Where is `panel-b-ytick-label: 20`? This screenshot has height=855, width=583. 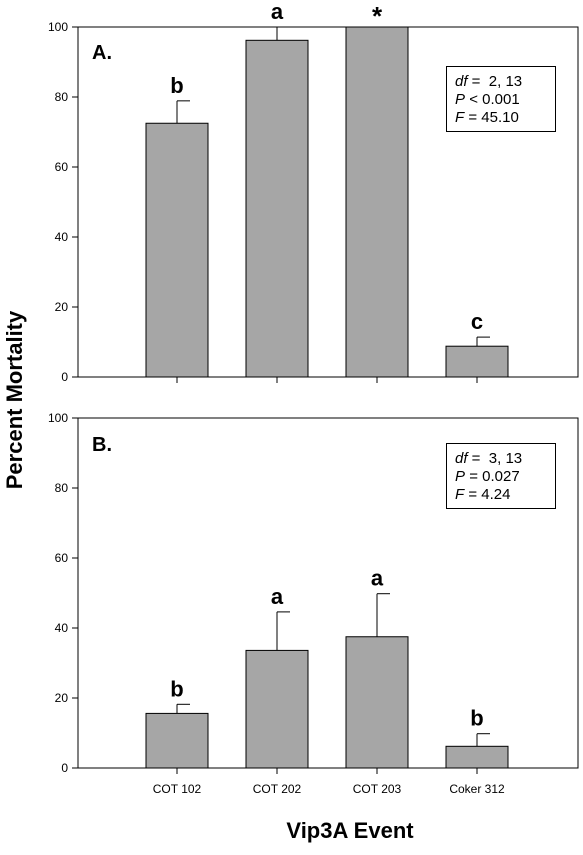
panel-b-ytick-label: 20 is located at coordinates (62, 698).